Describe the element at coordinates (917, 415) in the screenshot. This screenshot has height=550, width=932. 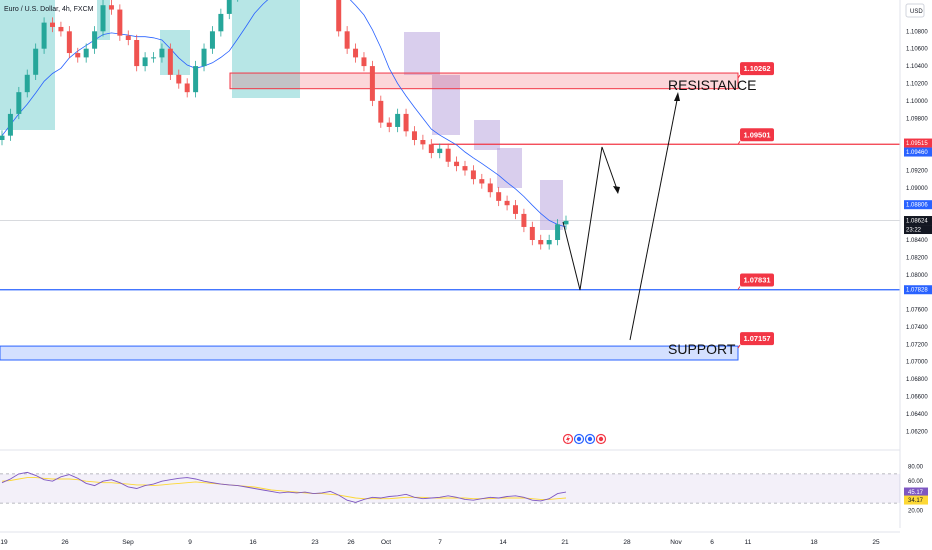
I see `y-tick-label: 1.06400` at that location.